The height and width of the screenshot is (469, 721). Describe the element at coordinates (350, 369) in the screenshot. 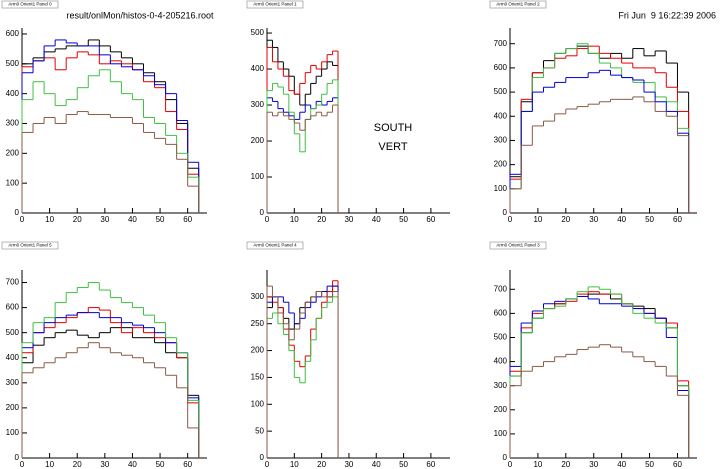

I see `panel: 0 50 100 150 200 250 300 0 10 20 30 40 50 60` at that location.